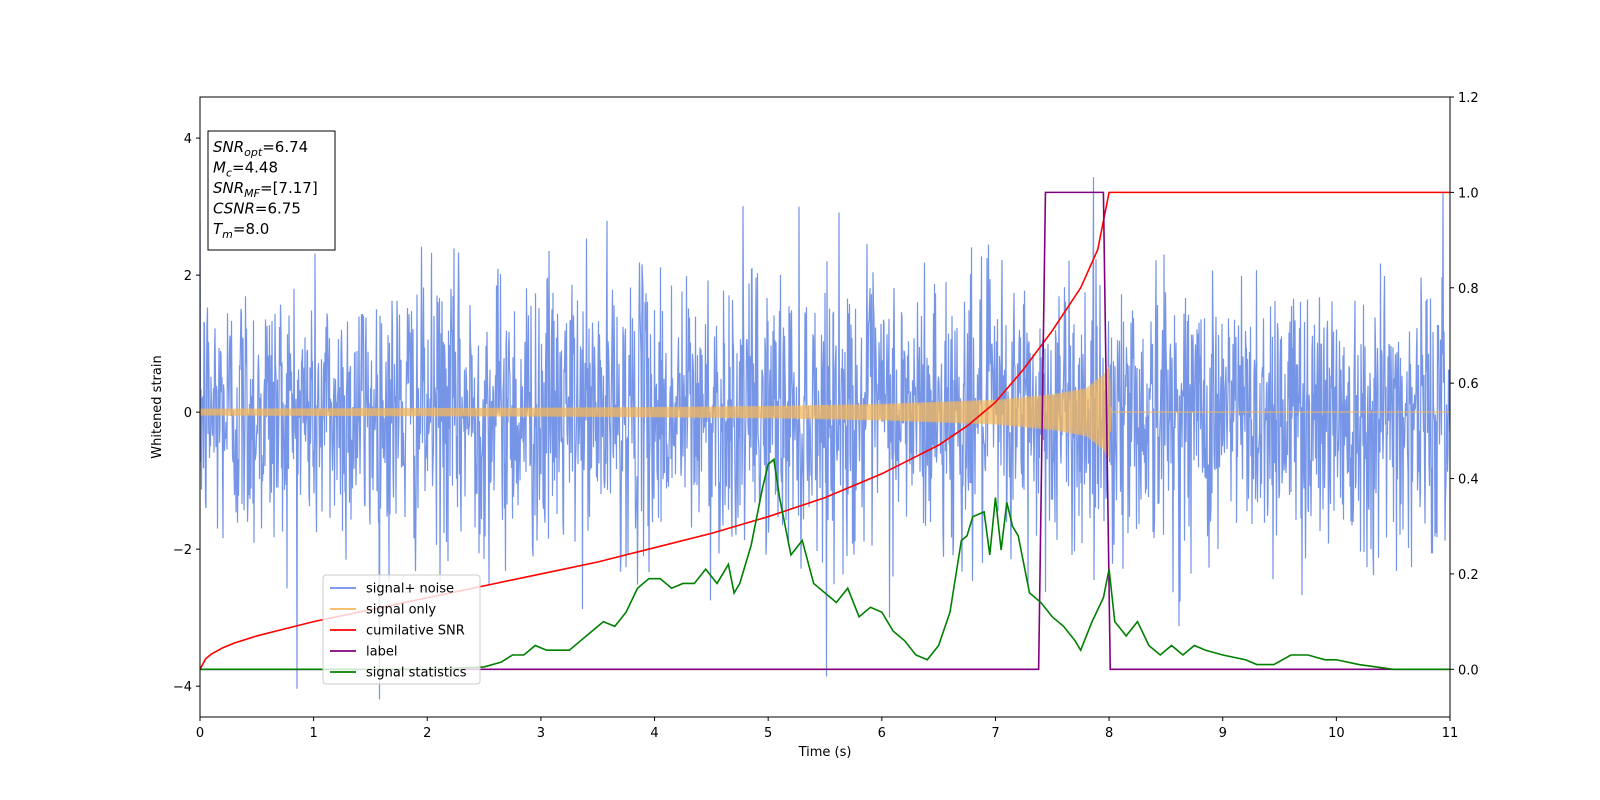  I want to click on y2-tick-label: 0.0, so click(1468, 670).